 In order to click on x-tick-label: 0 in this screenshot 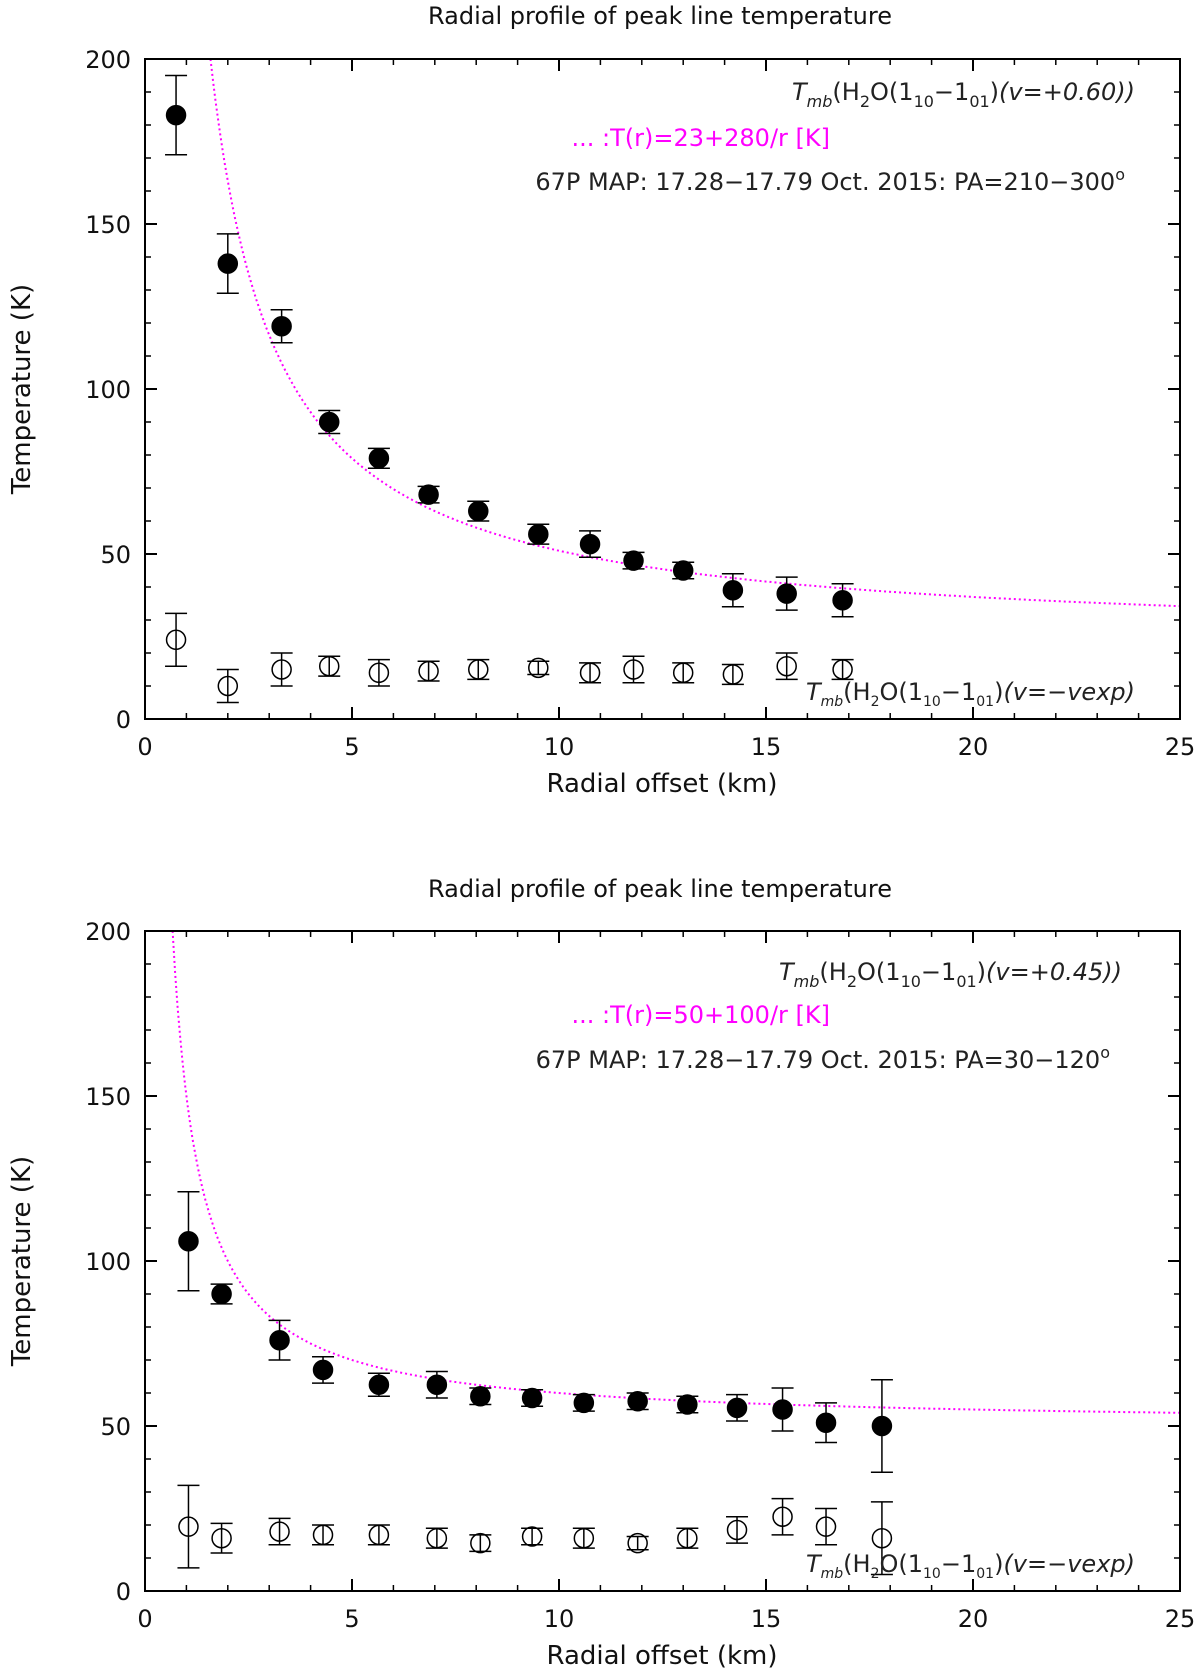, I will do `click(144, 747)`.